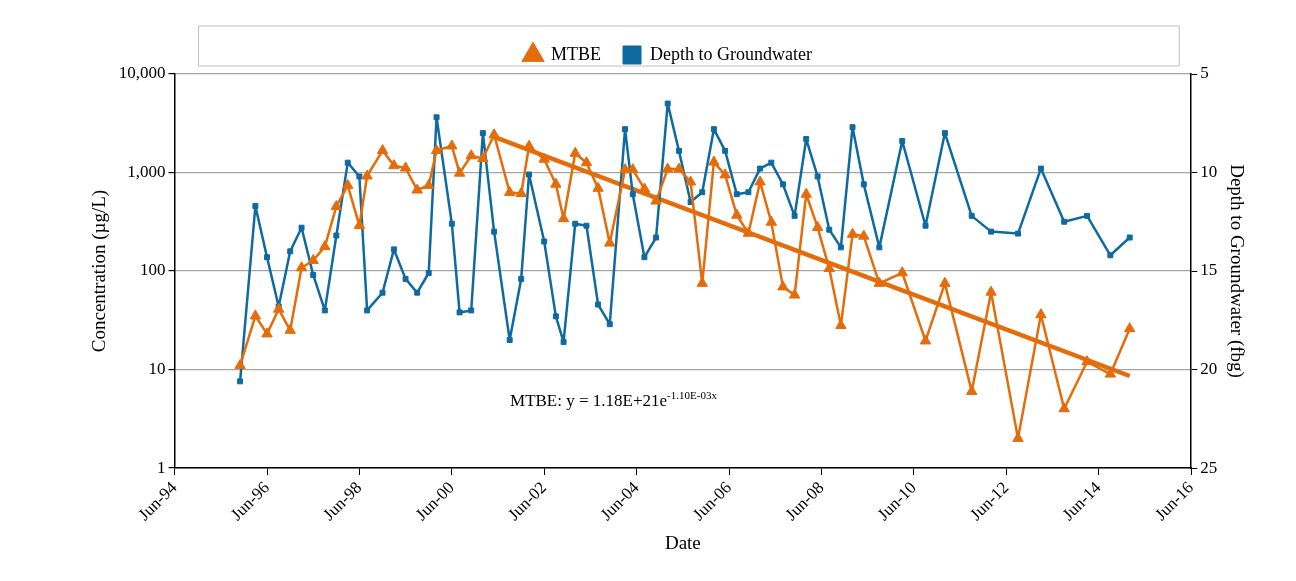  Describe the element at coordinates (153, 270) in the screenshot. I see `y-tick-label: 100` at that location.